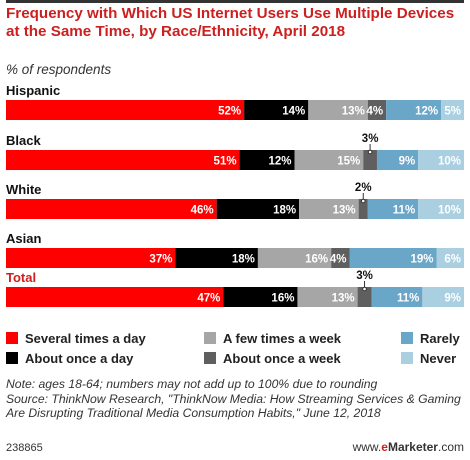 This screenshot has height=460, width=470. What do you see at coordinates (85, 338) in the screenshot?
I see `legend-label: Several times a day` at bounding box center [85, 338].